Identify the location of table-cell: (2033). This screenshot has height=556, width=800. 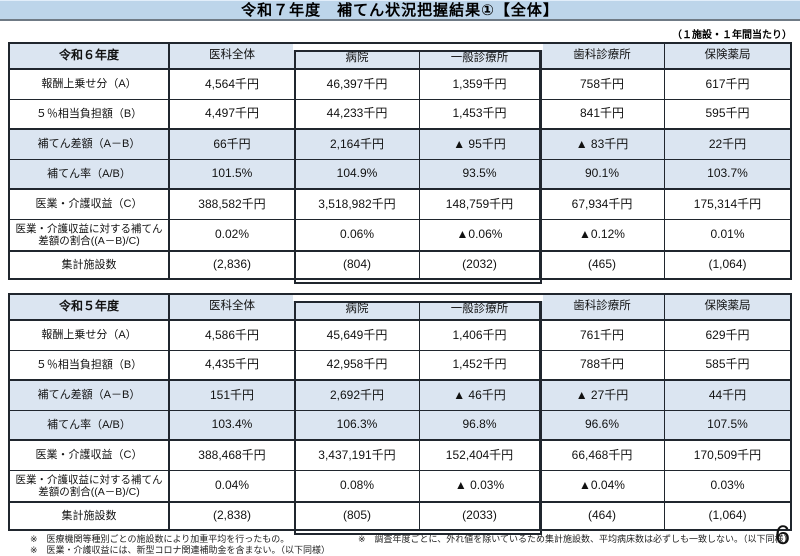
(480, 516).